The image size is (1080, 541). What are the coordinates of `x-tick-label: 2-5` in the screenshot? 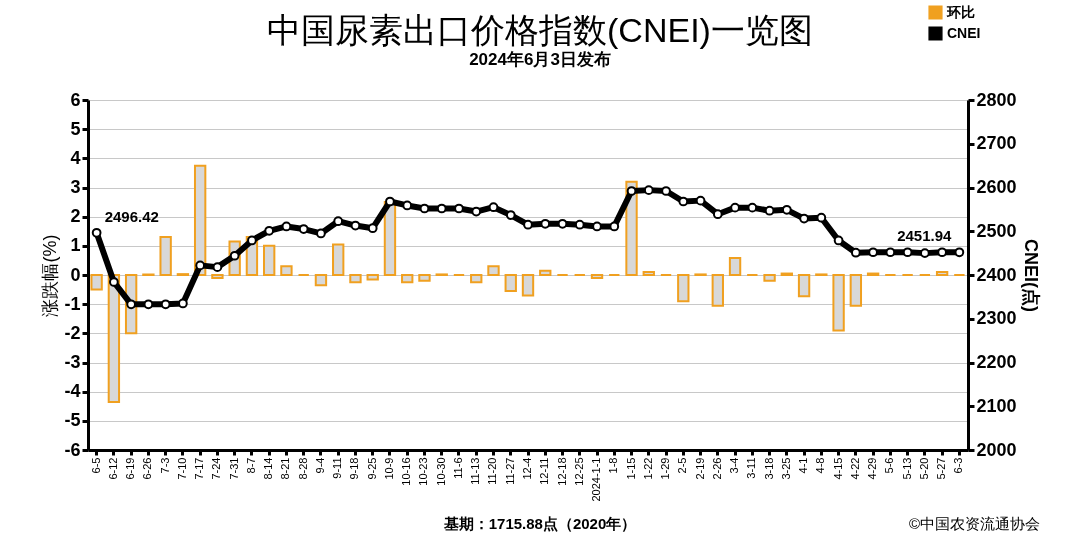 It's located at (682, 465).